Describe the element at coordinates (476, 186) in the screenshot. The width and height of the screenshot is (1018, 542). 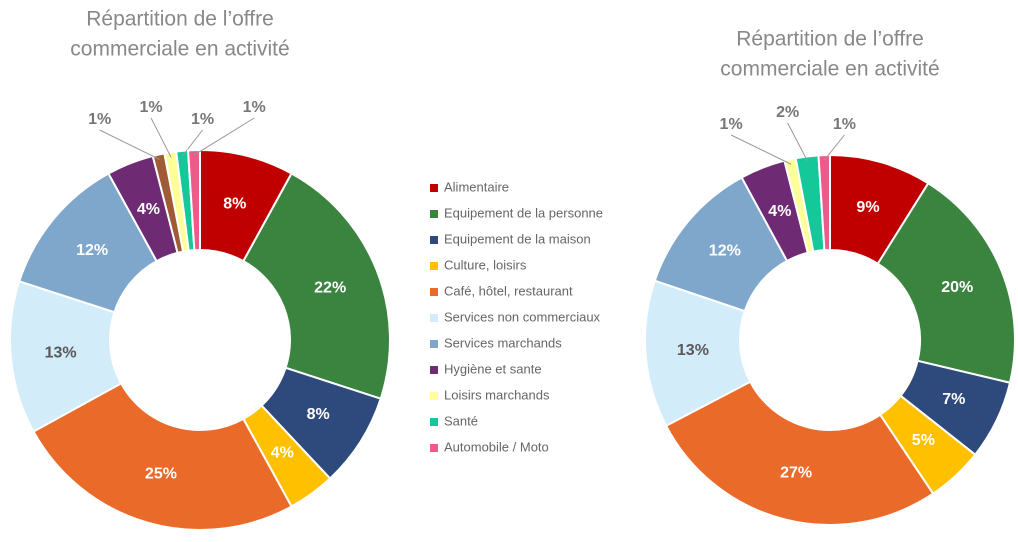
I see `legend-label: Alimentaire` at that location.